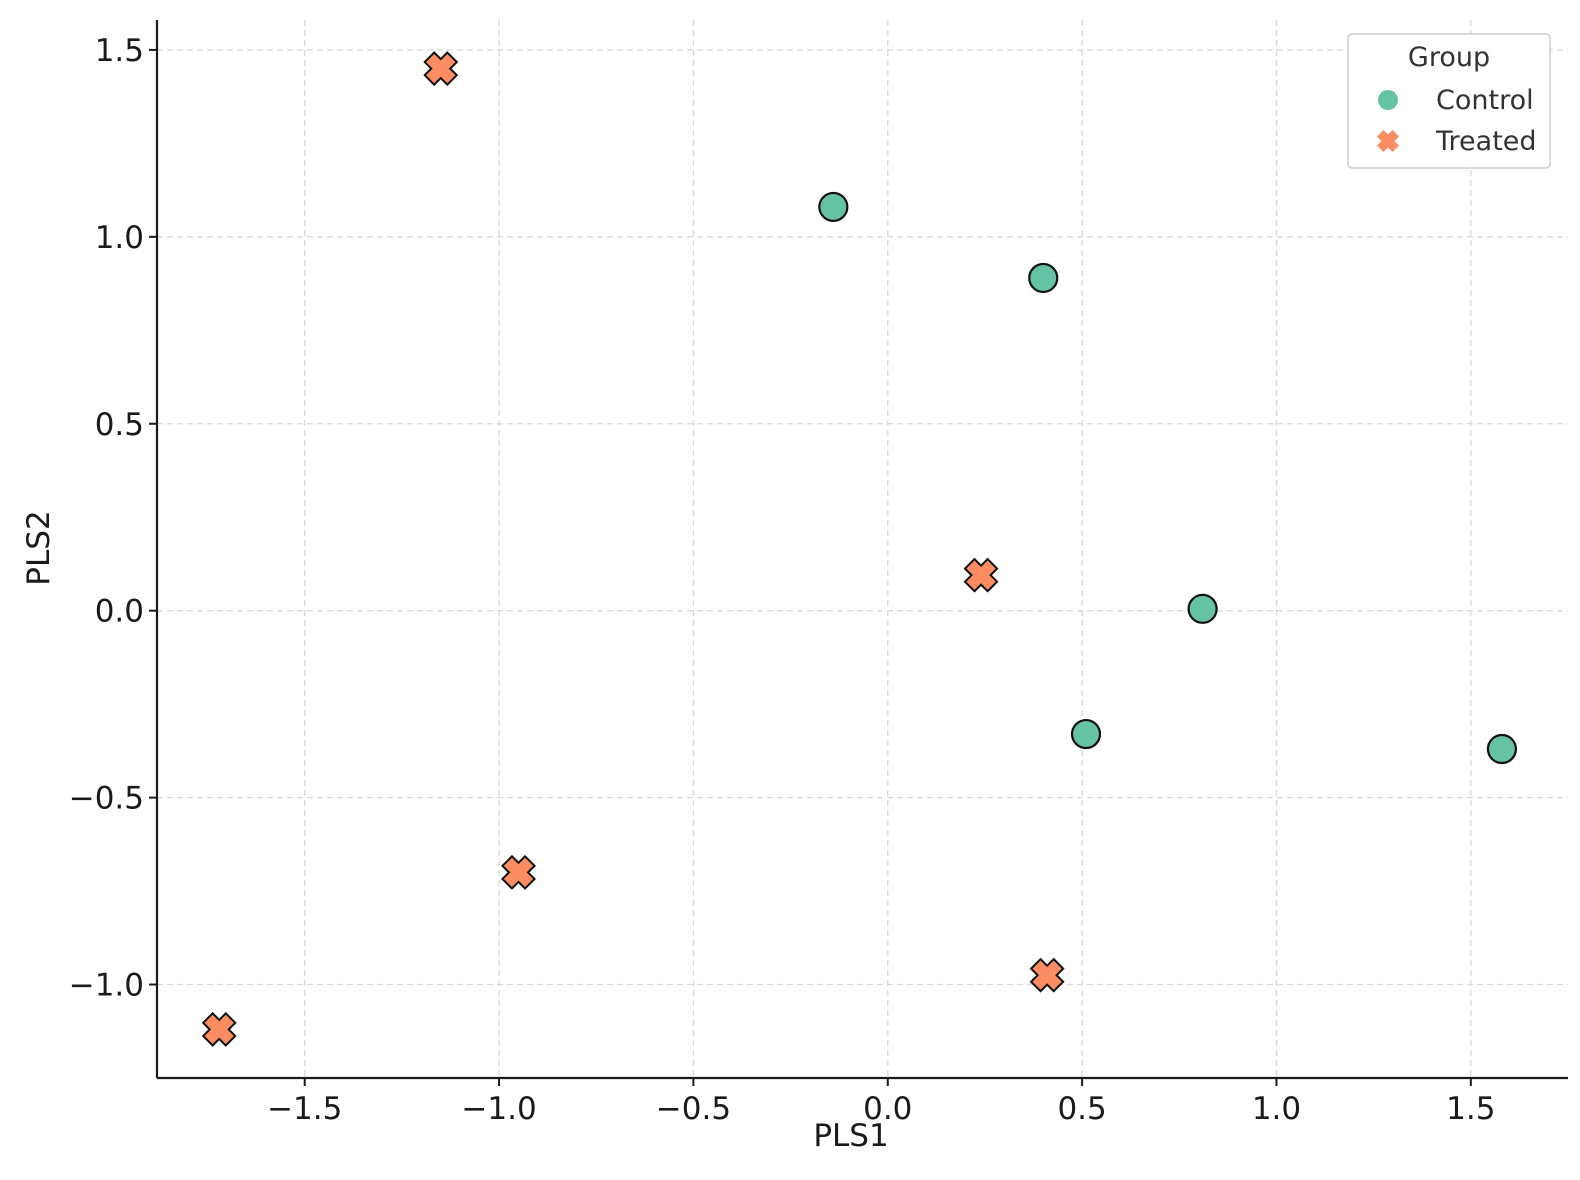 This screenshot has width=1580, height=1180. Describe the element at coordinates (106, 986) in the screenshot. I see `y-tick-label: −1.0` at that location.